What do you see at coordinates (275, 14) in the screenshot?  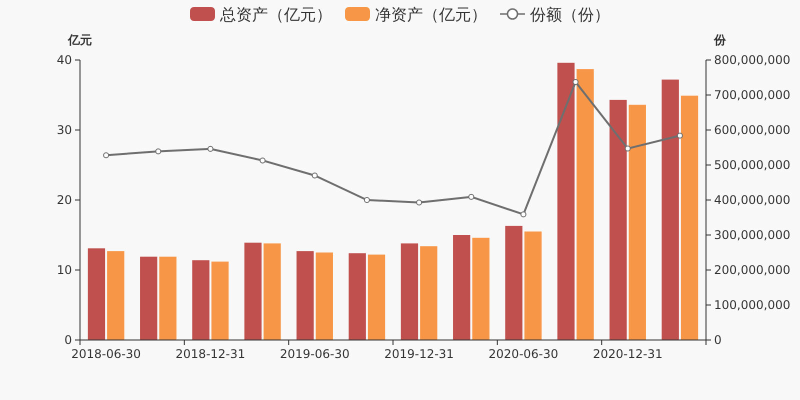 I see `legend-label: 总资产（亿元）` at bounding box center [275, 14].